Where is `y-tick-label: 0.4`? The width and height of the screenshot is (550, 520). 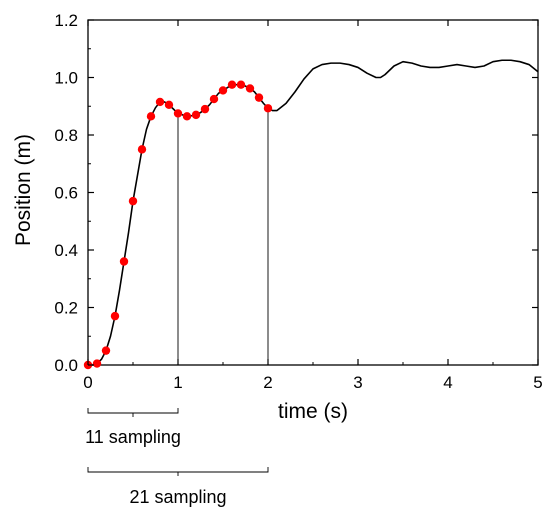
y-tick-label: 0.4 is located at coordinates (66, 250).